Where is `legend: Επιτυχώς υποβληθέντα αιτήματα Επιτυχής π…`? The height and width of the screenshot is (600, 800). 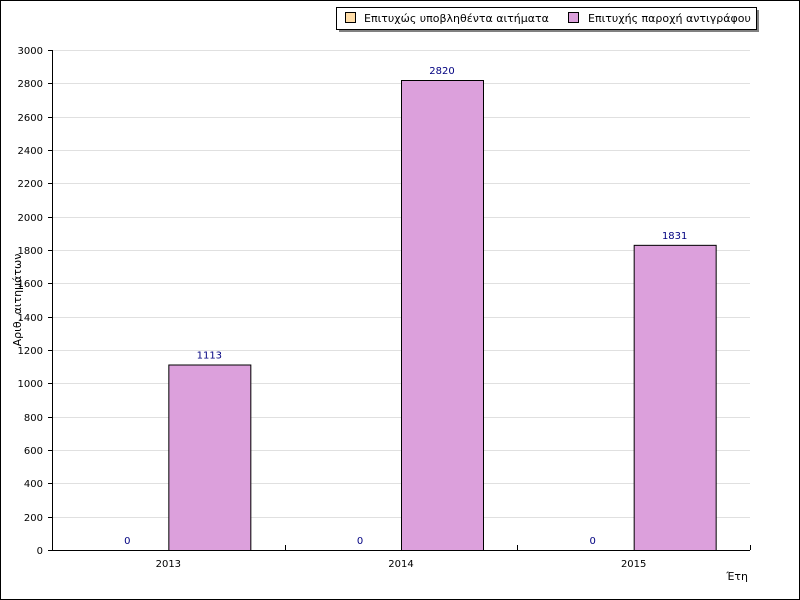
legend: Επιτυχώς υποβληθέντα αιτήματα Επιτυχής π… is located at coordinates (547, 19).